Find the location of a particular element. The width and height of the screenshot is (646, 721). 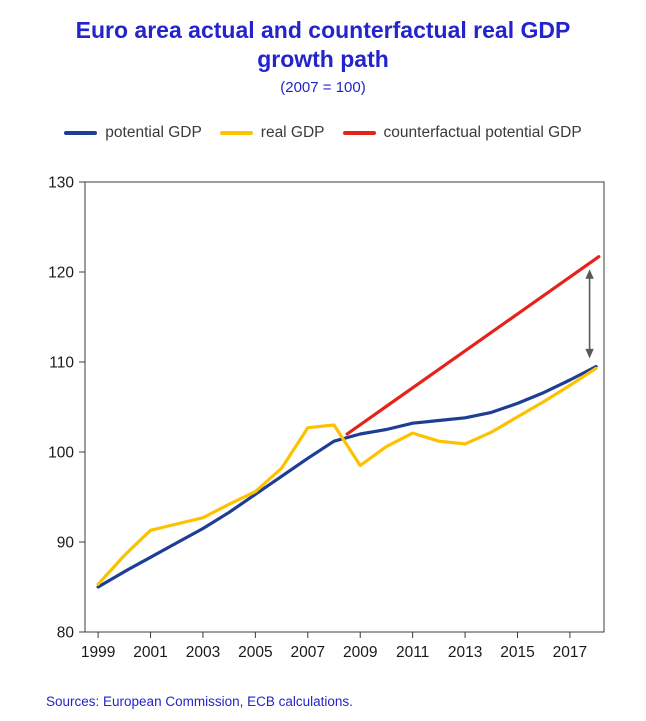

y-tick-label: 120 is located at coordinates (61, 272).